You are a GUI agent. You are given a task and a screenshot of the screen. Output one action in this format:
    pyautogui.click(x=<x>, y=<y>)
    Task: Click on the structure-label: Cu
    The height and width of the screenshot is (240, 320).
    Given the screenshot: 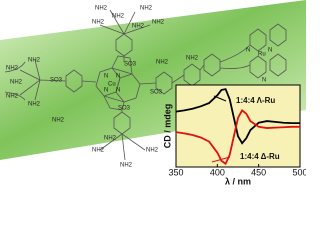 What is the action you would take?
    pyautogui.click(x=112, y=85)
    